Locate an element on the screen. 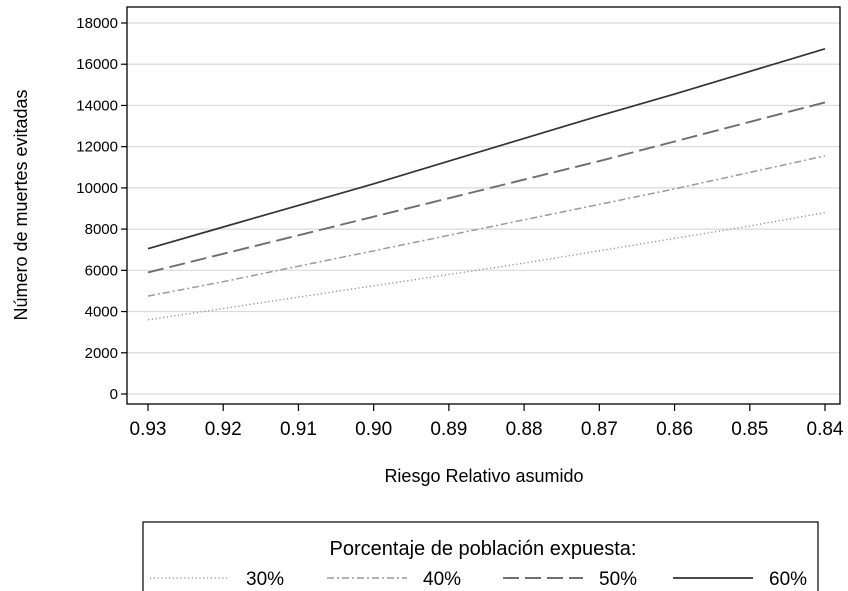  legend-box is located at coordinates (480, 556).